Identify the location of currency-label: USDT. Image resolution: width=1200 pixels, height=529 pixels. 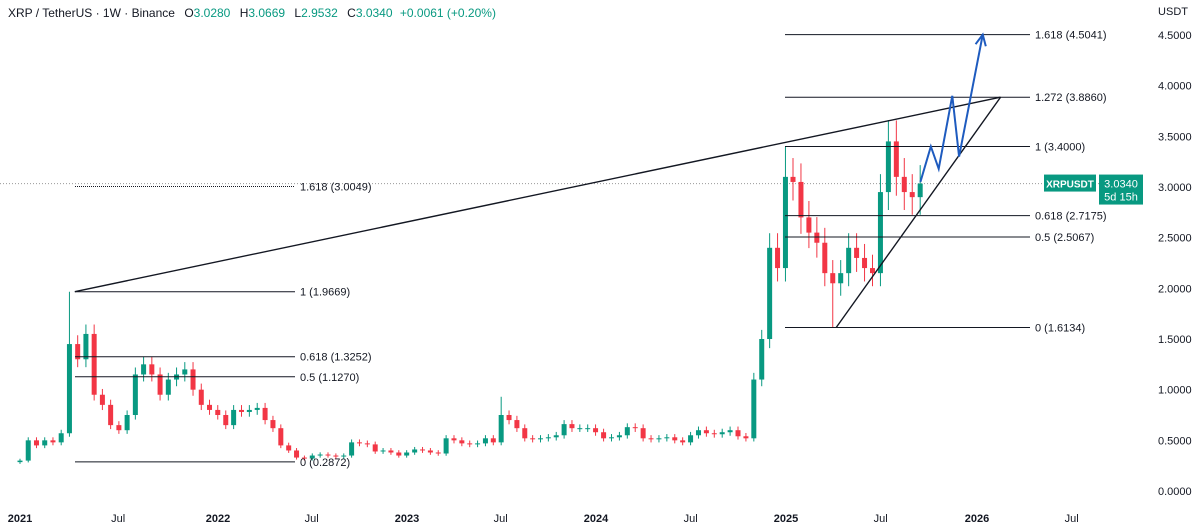
(1173, 12).